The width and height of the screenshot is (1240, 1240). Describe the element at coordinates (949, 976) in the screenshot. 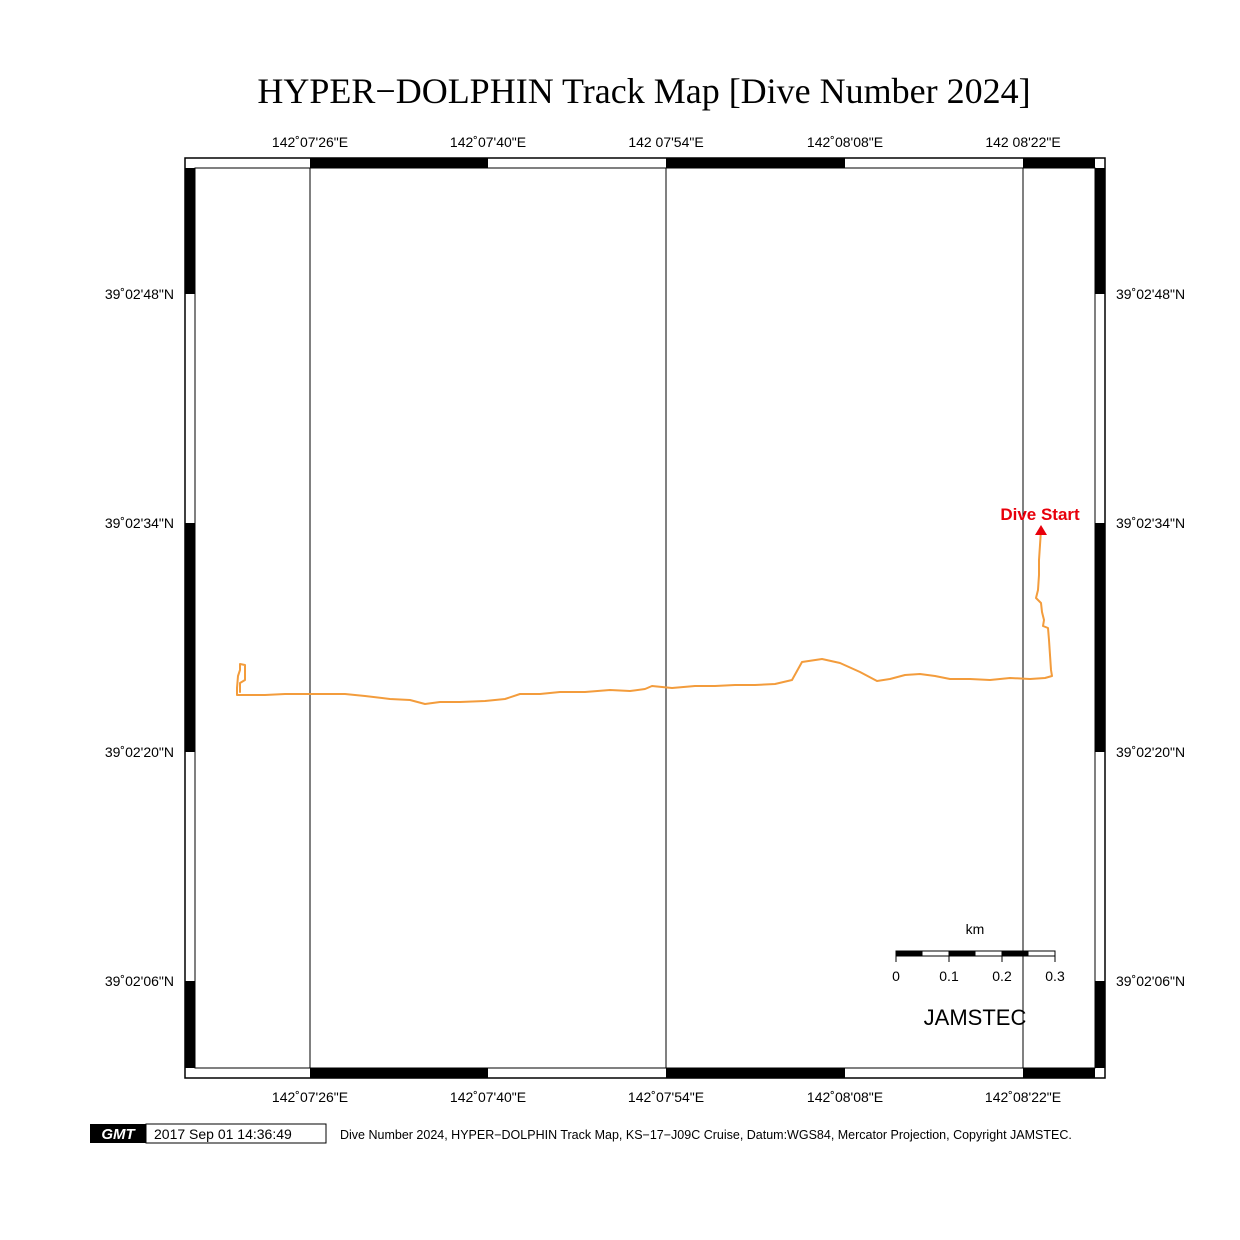

I see `scale-tick-label: 0.1` at that location.